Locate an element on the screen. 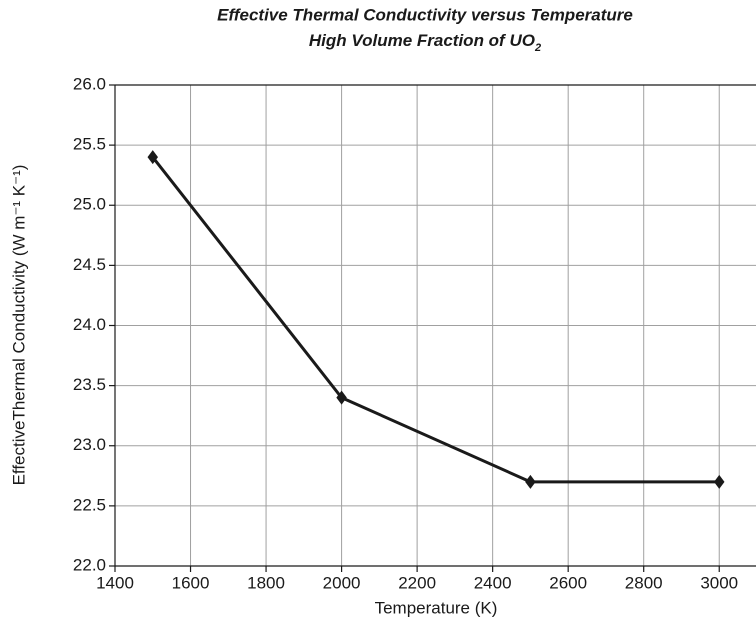 Image resolution: width=756 pixels, height=624 pixels. y-tick-label: 23.5 is located at coordinates (89, 384).